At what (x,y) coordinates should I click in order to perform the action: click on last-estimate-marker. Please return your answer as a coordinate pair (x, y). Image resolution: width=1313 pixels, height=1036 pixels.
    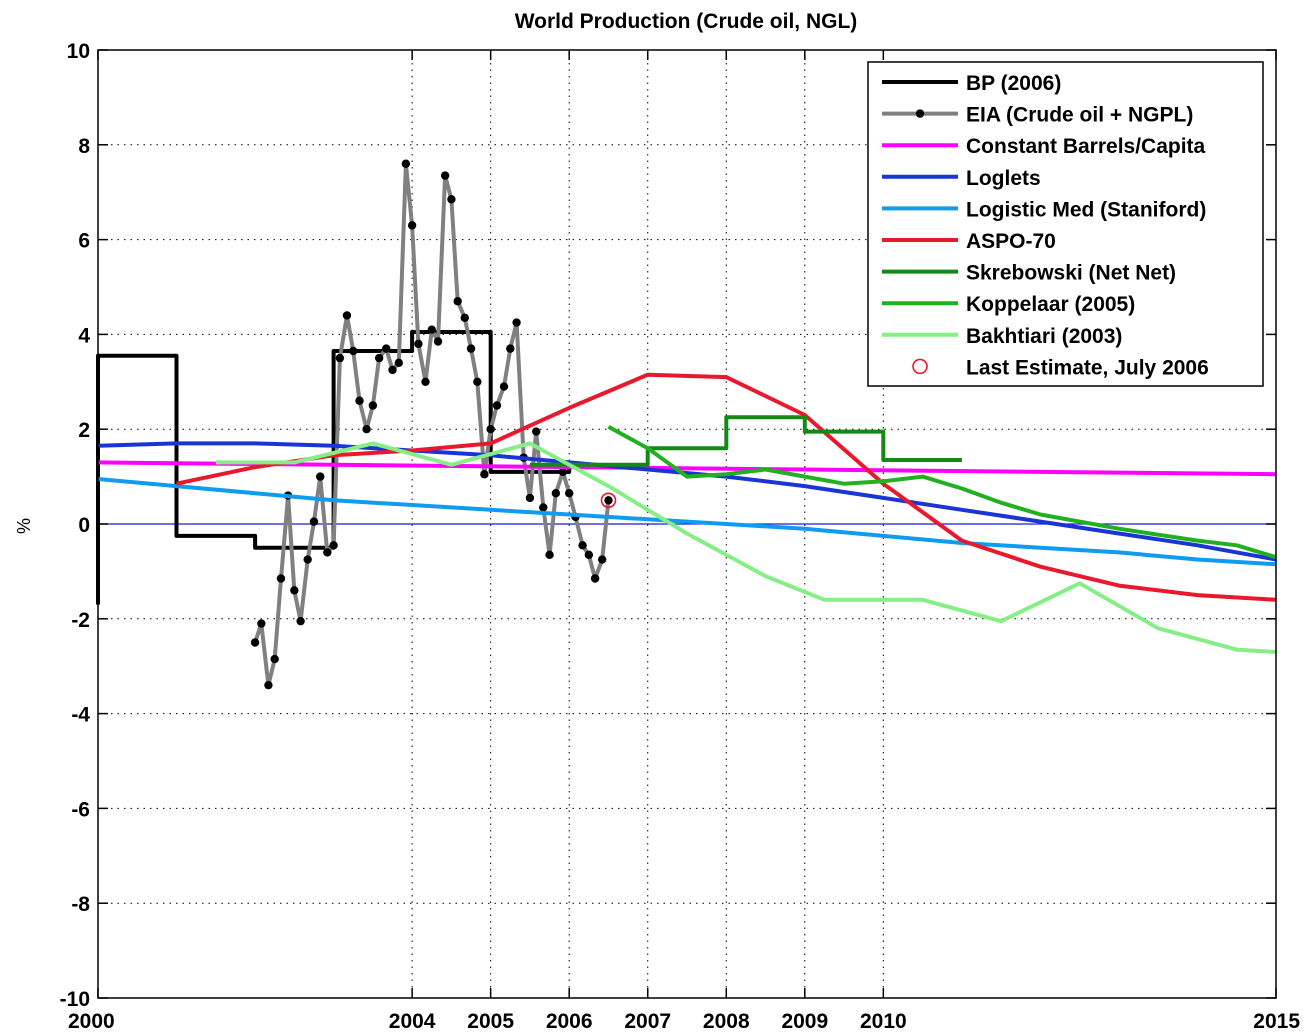
    Looking at the image, I should click on (608, 500).